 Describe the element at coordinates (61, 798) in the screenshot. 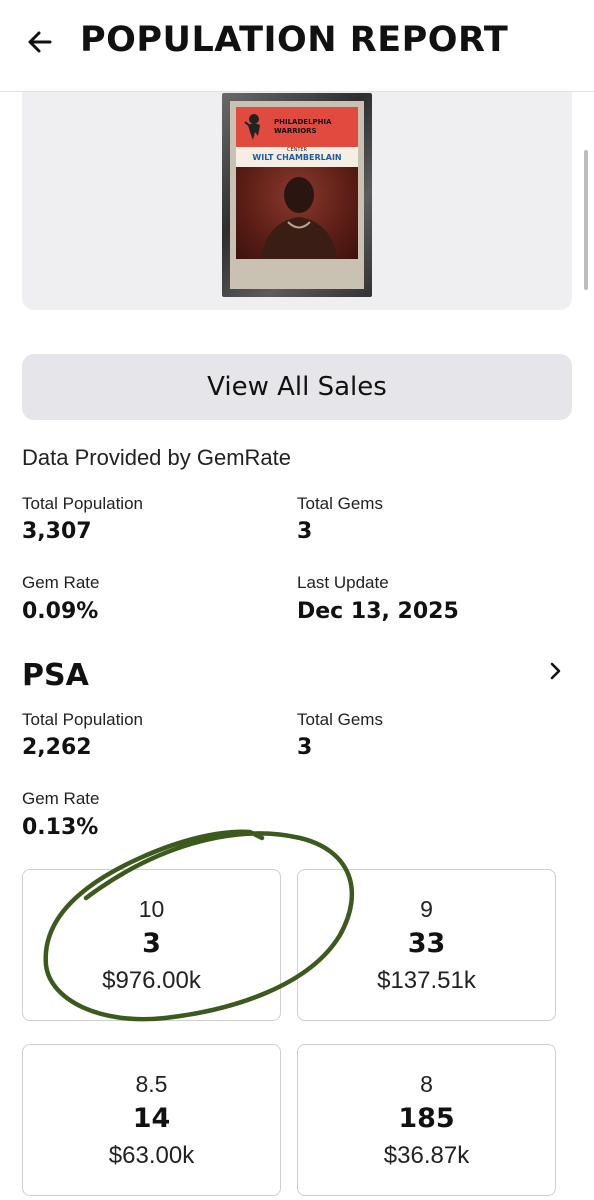

I see `psa-gem-rate-label: Gem Rate` at that location.